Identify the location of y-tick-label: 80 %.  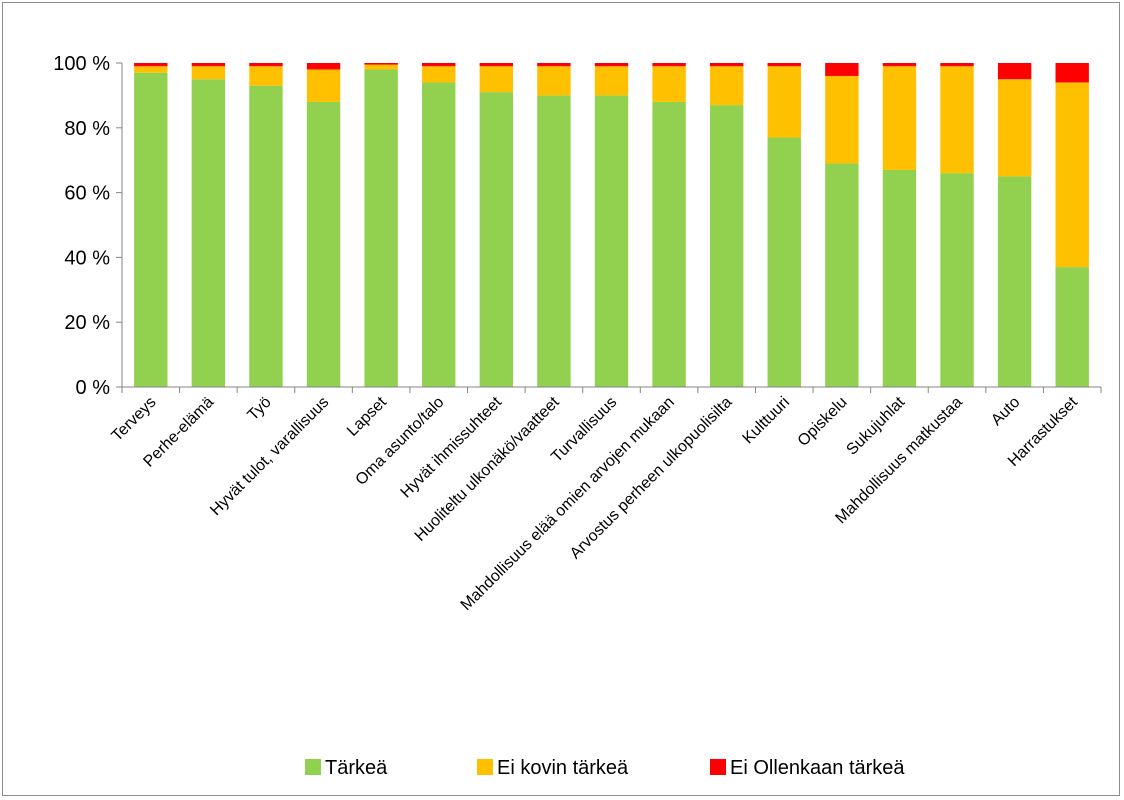
(87, 129).